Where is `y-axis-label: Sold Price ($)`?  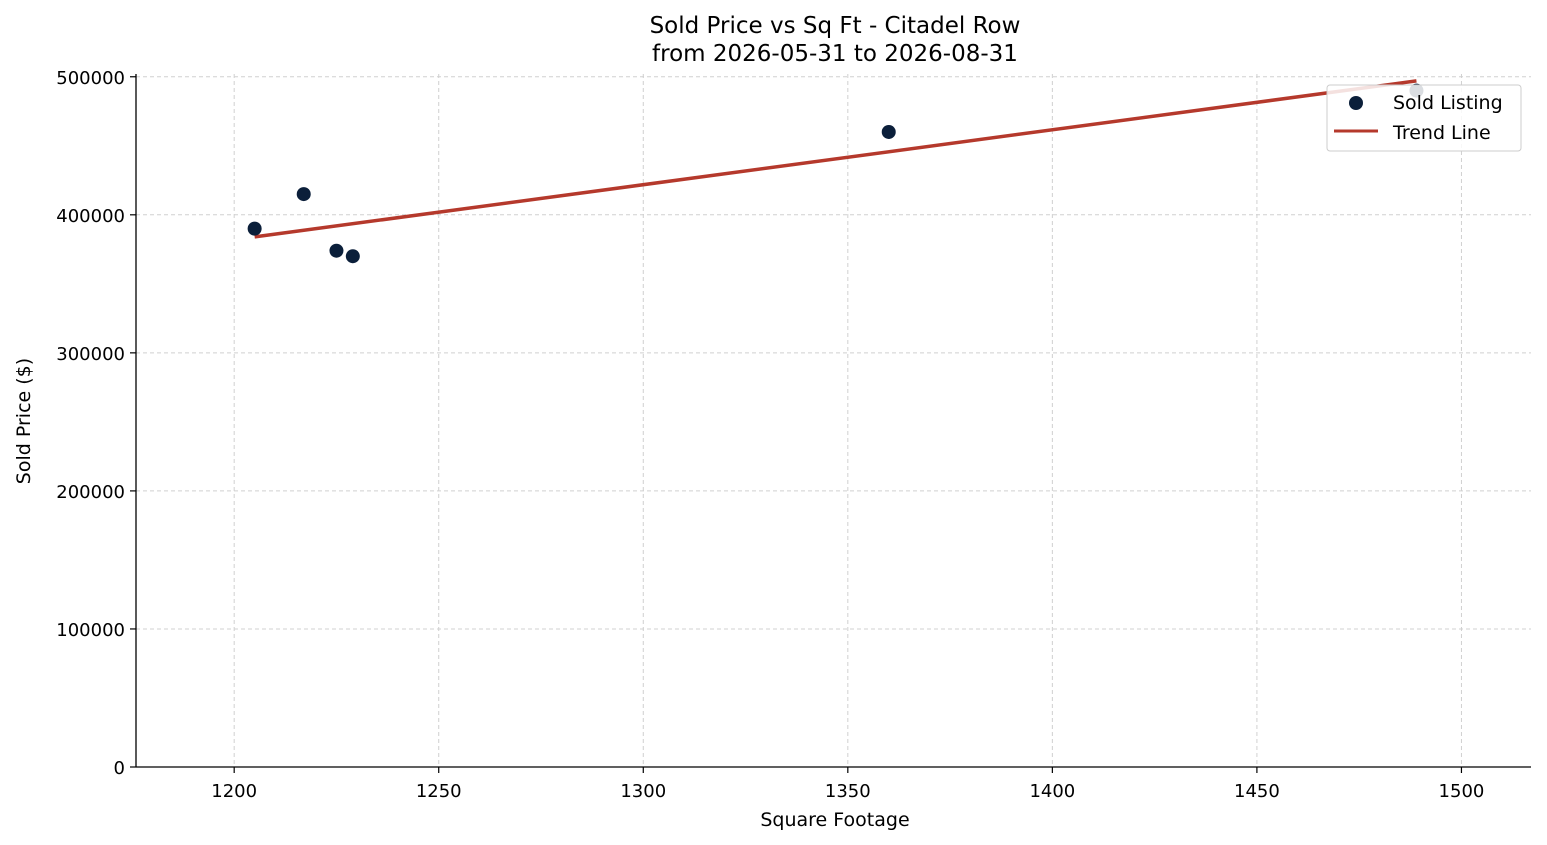
y-axis-label: Sold Price ($) is located at coordinates (24, 421).